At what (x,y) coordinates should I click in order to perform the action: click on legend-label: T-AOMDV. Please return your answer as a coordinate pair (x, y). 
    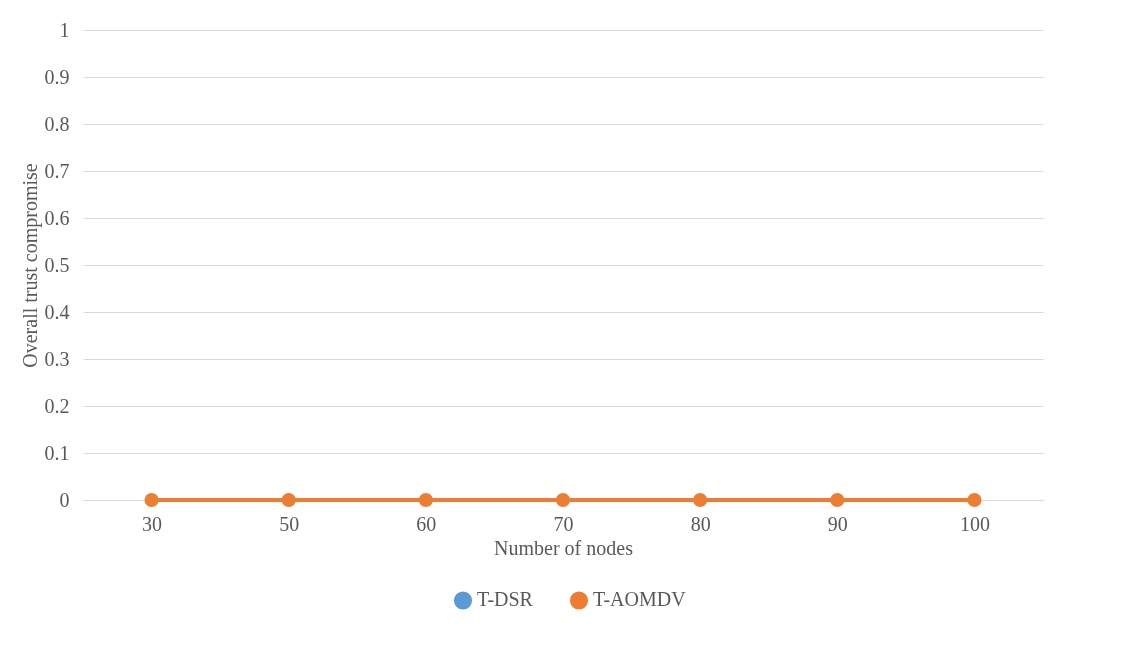
    Looking at the image, I should click on (640, 599).